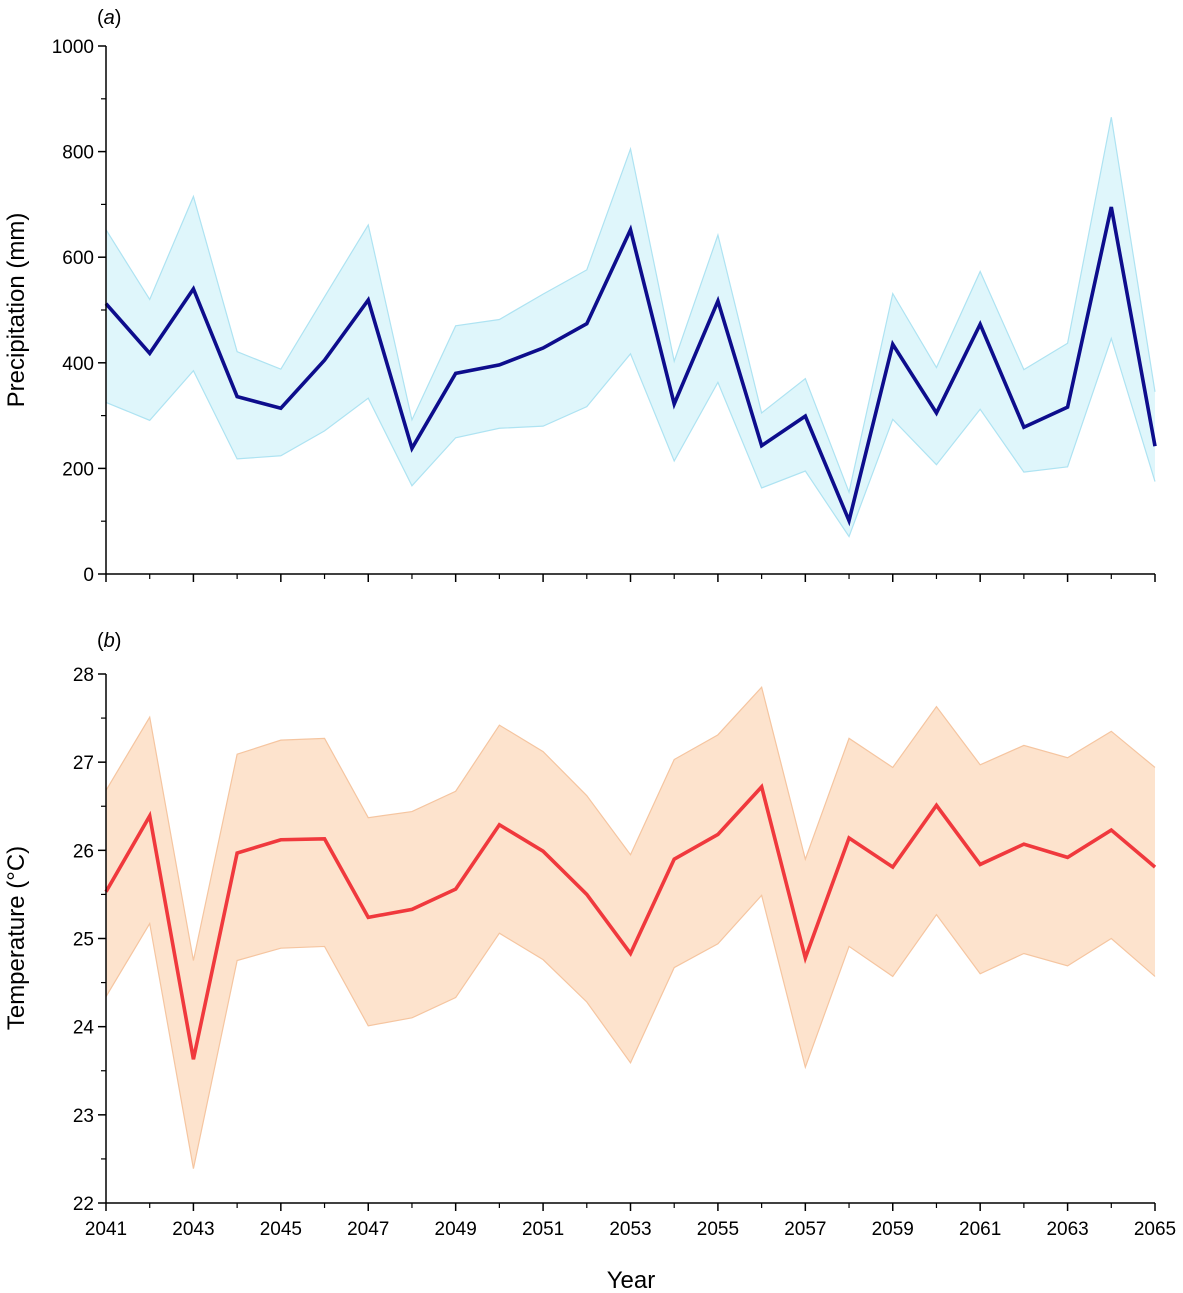 The height and width of the screenshot is (1293, 1183). What do you see at coordinates (16, 310) in the screenshot?
I see `precipitation-y-axis-title: Precipitation (mm)` at bounding box center [16, 310].